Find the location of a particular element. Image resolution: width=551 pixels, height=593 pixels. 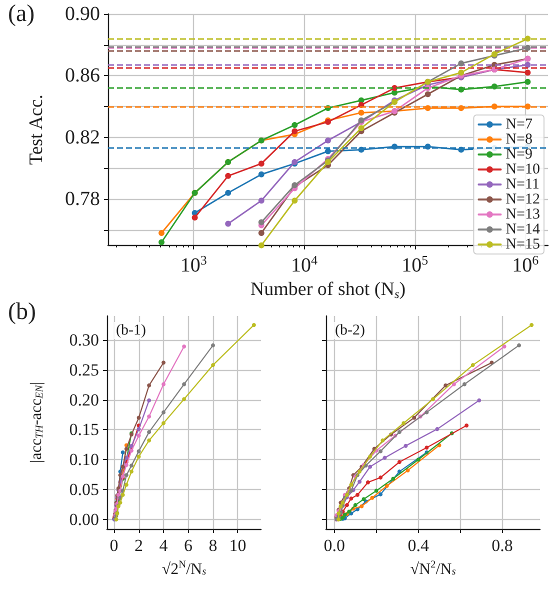

y-tick-label: 0.78 is located at coordinates (82, 199).